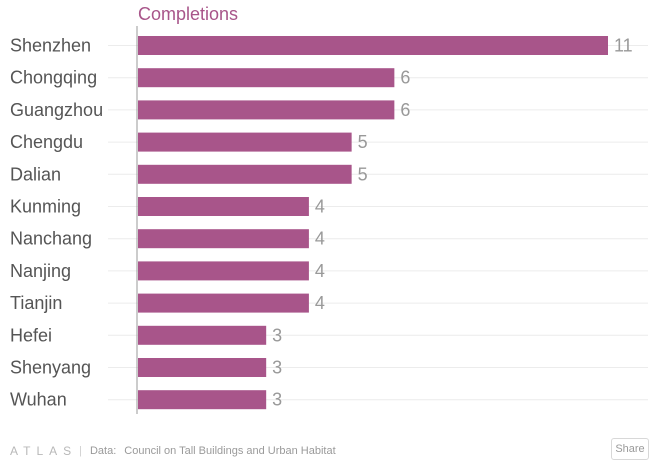 The image size is (667, 470). I want to click on bar-guangzhou, so click(266, 110).